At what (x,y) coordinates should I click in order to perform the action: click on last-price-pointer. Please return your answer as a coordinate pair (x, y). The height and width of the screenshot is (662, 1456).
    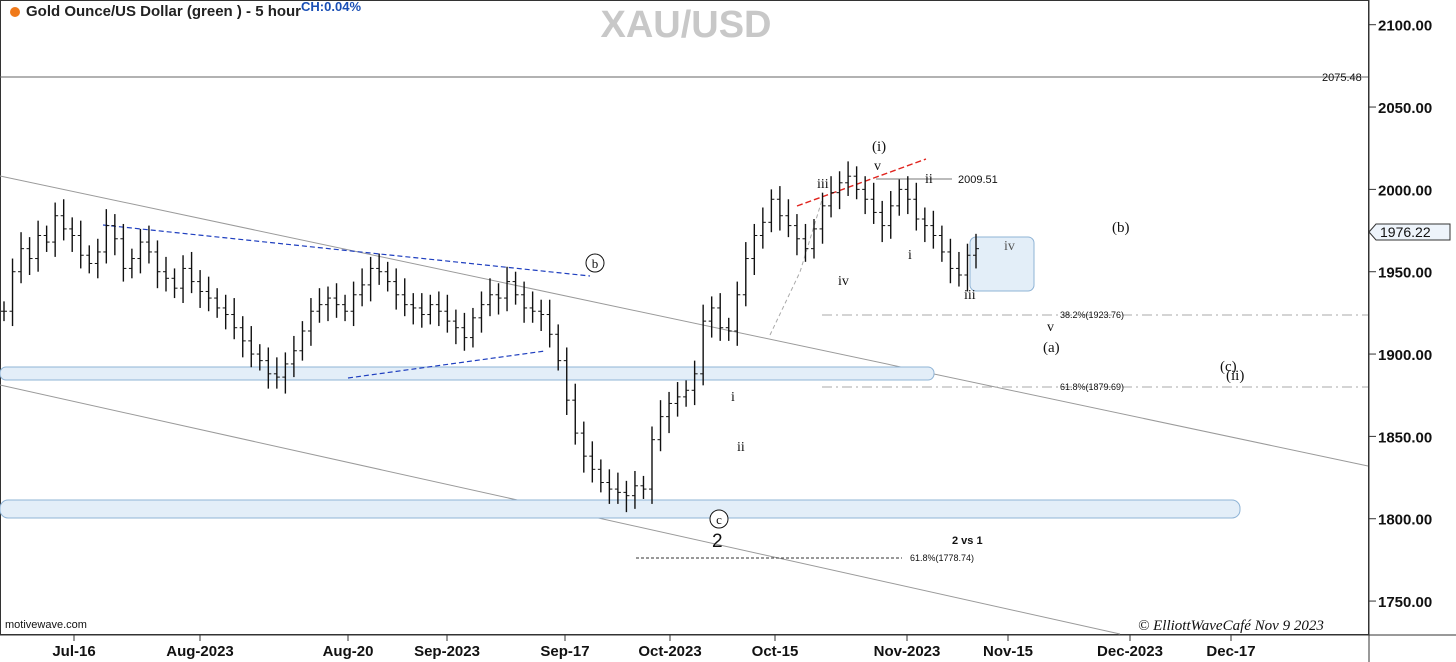
    Looking at the image, I should click on (1409, 232).